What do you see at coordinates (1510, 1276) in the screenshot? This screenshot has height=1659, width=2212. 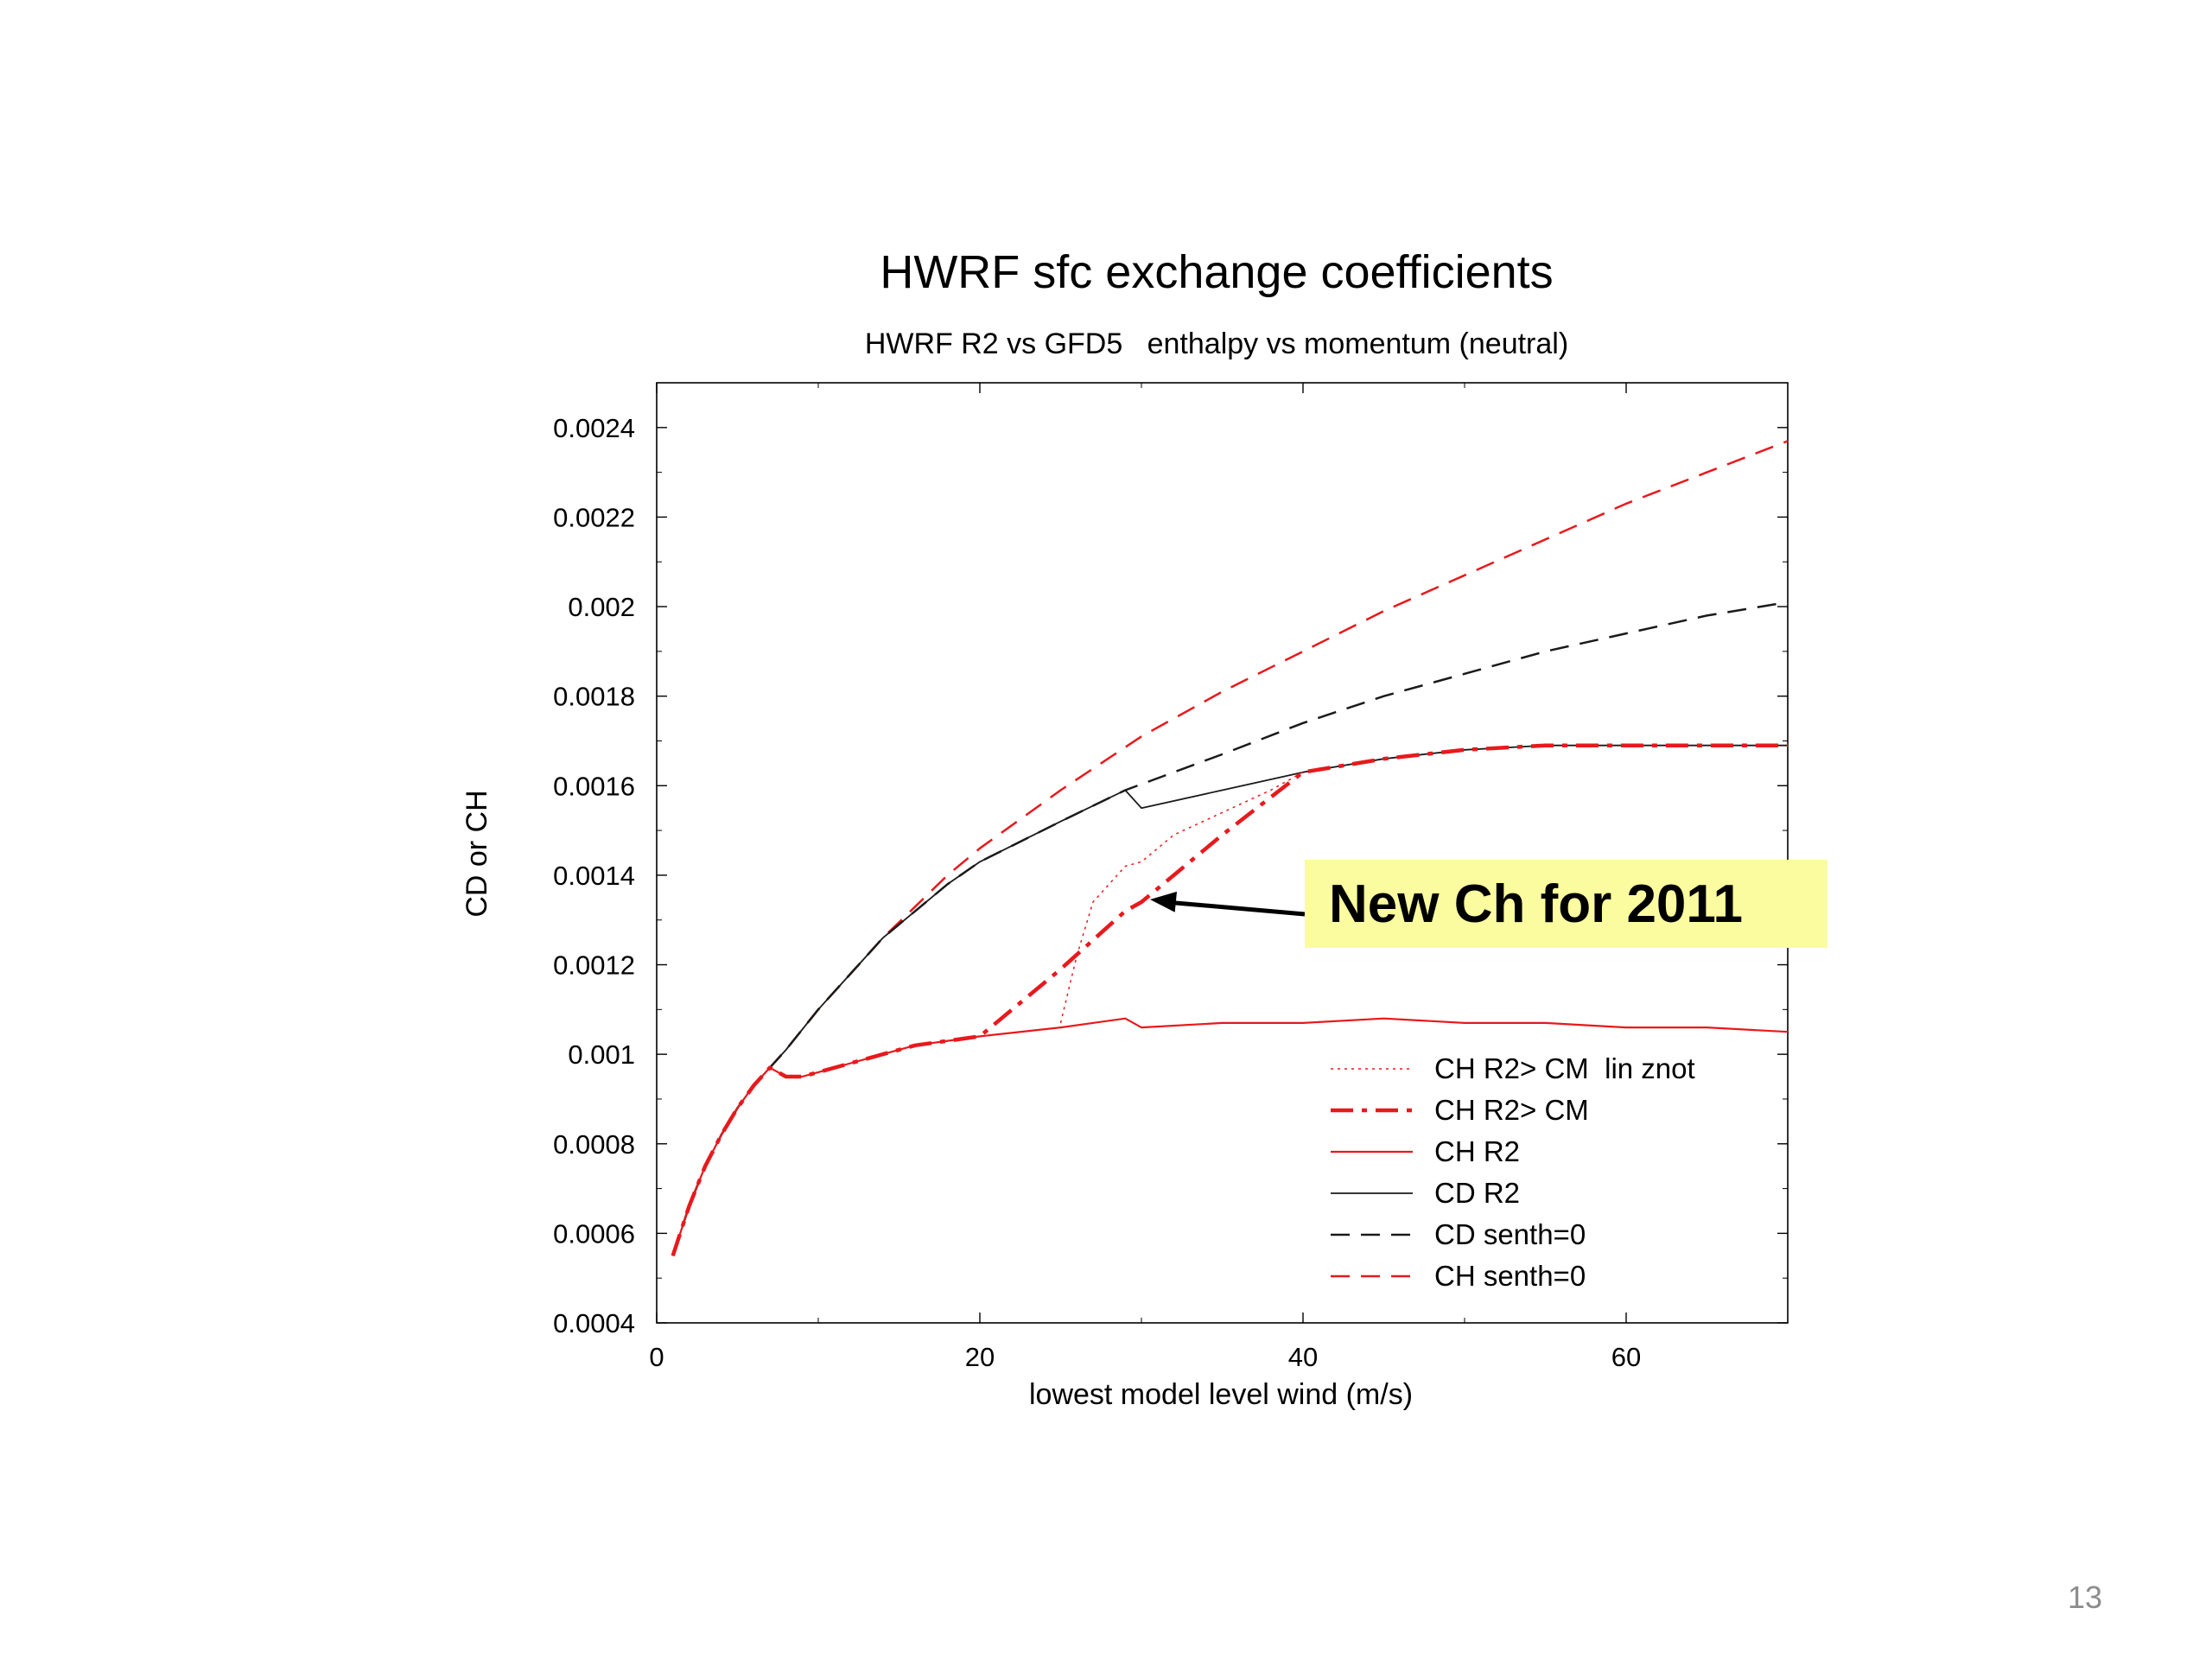 I see `legend-label: CH senth=0` at bounding box center [1510, 1276].